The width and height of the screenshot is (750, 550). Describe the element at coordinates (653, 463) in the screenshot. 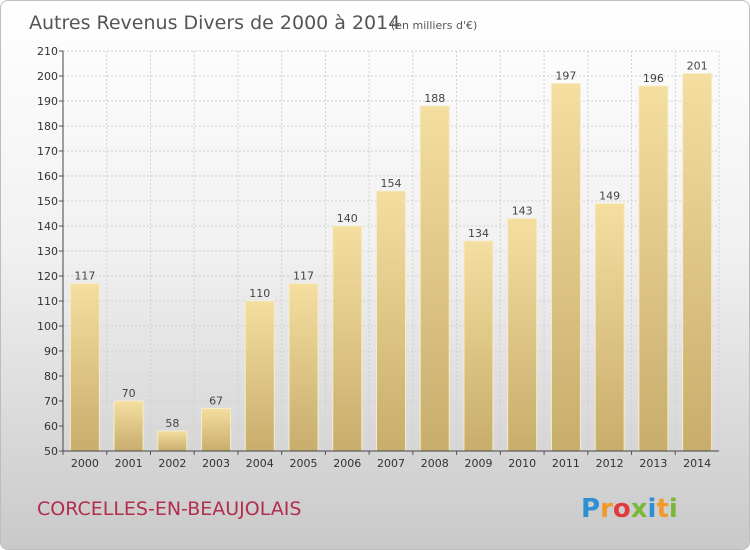

I see `x-tick-label: 2013` at that location.